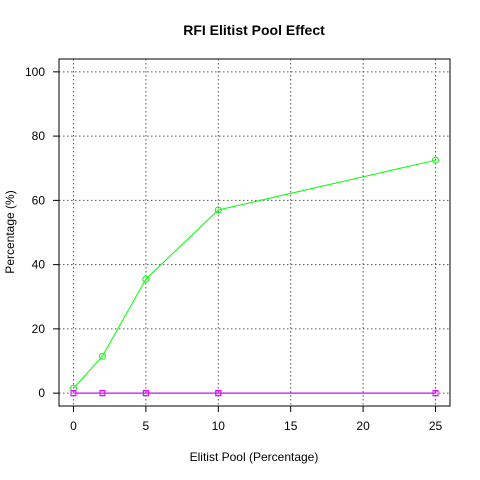  I want to click on y-tick-label: 40, so click(39, 265).